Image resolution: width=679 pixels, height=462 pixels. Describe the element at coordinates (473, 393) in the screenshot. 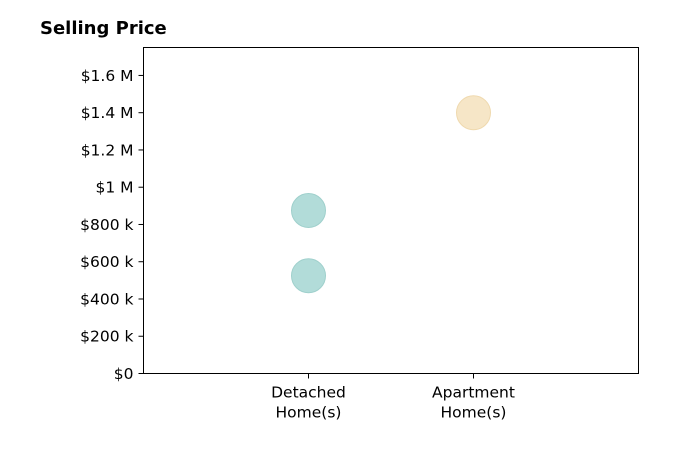

I see `x-tick-label: Apartment` at that location.